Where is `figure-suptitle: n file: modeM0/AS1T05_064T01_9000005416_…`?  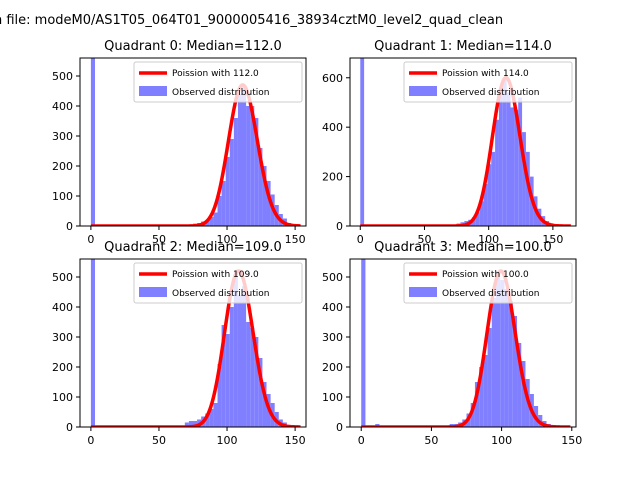
figure-suptitle: n file: modeM0/AS1T05_064T01_9000005416_… is located at coordinates (251, 20).